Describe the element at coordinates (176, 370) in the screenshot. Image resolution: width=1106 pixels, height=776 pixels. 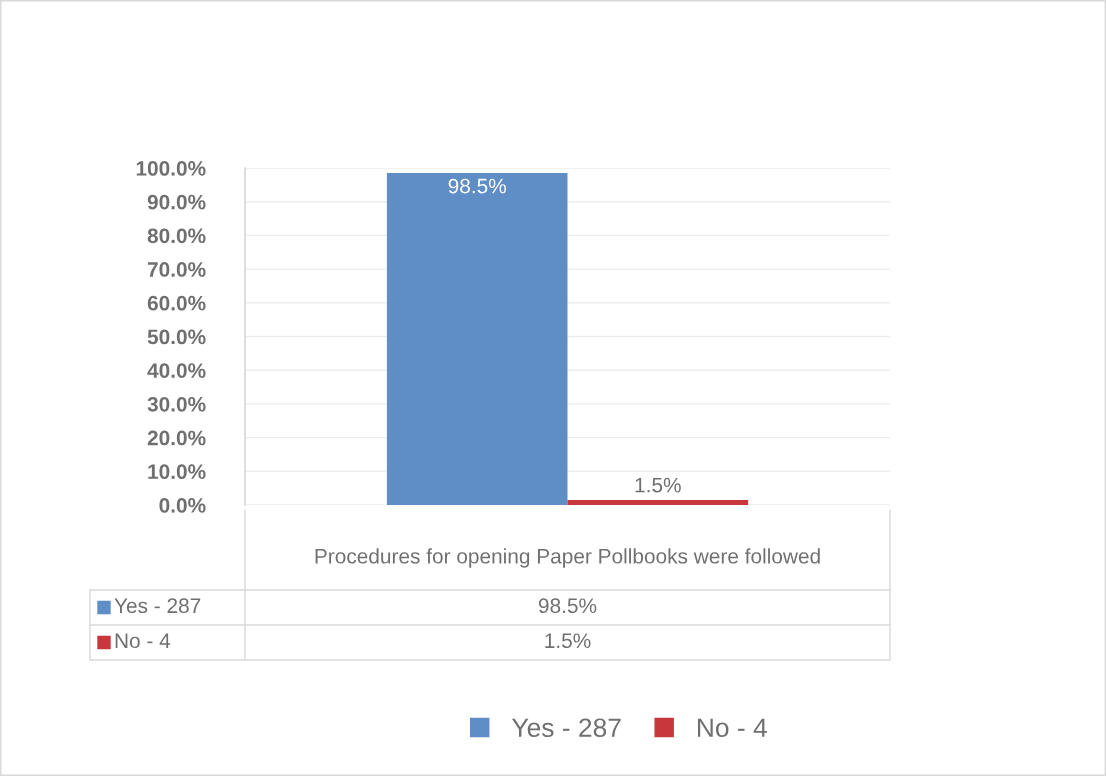
I see `y-tick-label: 40.0%` at that location.